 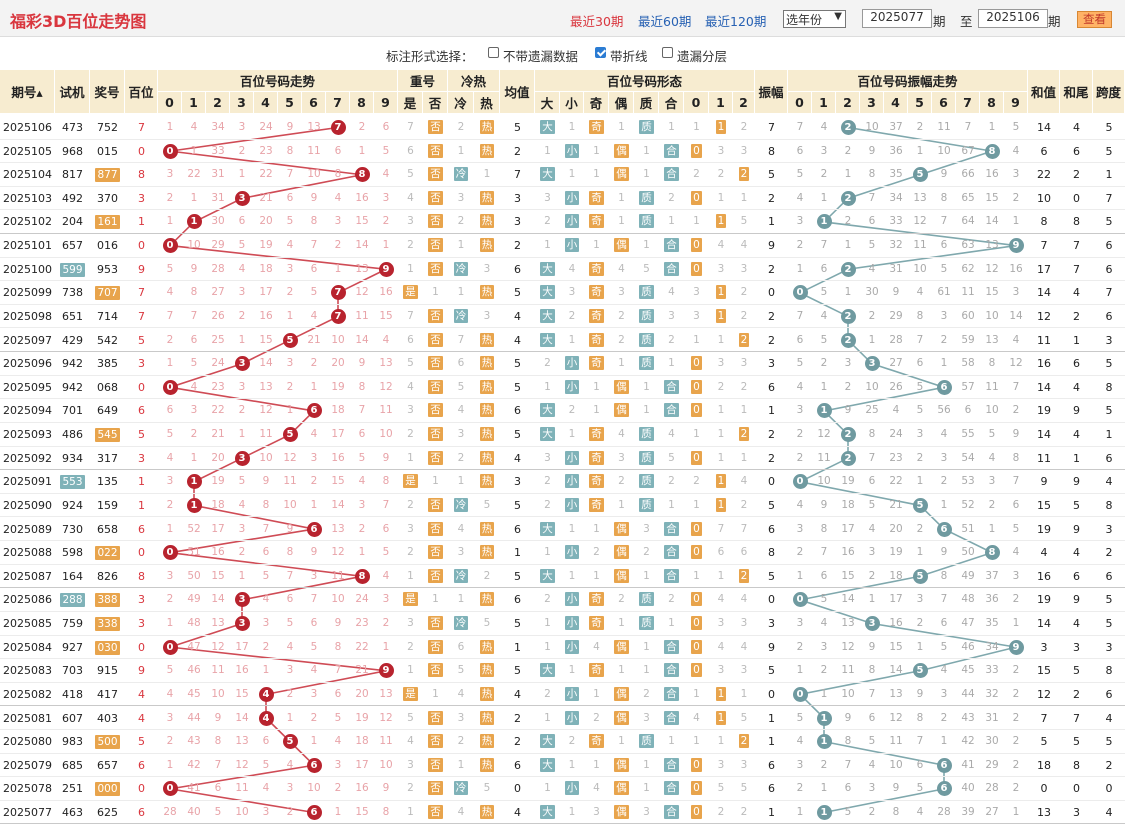 I want to click on repeat-miss: 2, so click(x=410, y=552).